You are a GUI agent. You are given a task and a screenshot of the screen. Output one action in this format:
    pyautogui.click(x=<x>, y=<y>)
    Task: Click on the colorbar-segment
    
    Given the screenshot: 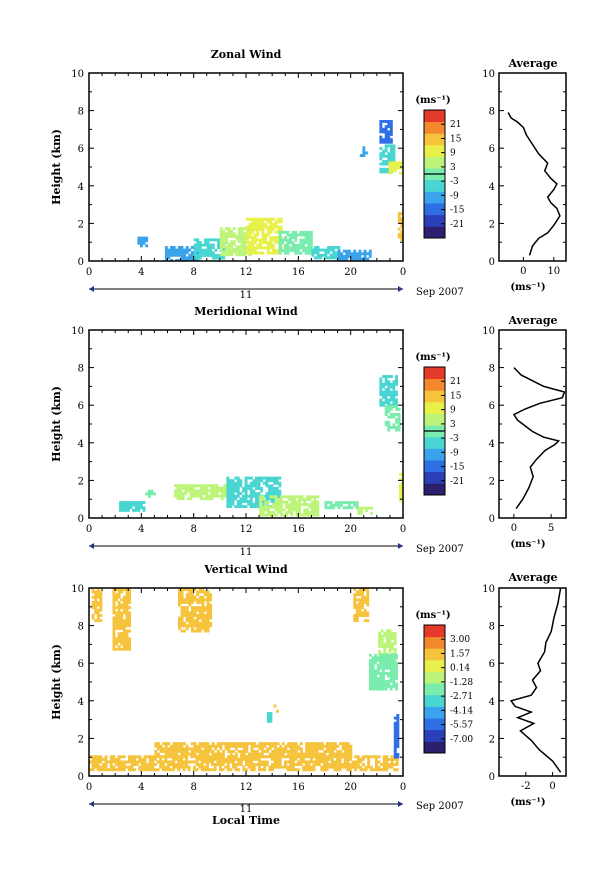 What is the action you would take?
    pyautogui.click(x=434, y=197)
    